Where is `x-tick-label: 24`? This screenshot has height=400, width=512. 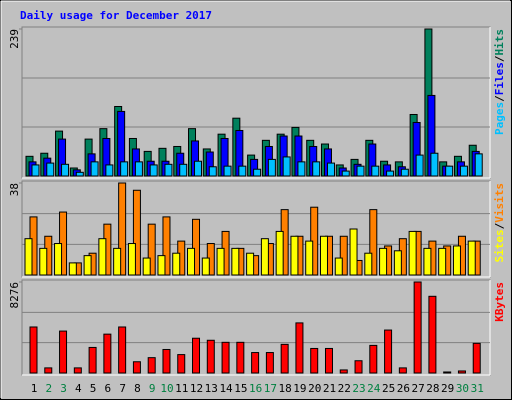 x-tick-label: 24 is located at coordinates (374, 388).